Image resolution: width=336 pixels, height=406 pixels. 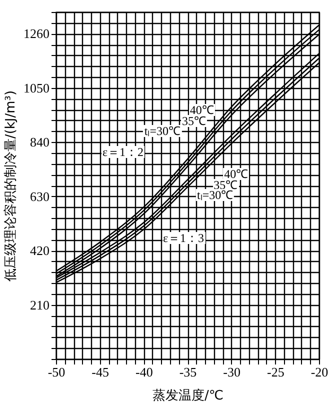 I want to click on x-tick-label: -45, so click(x=101, y=372).